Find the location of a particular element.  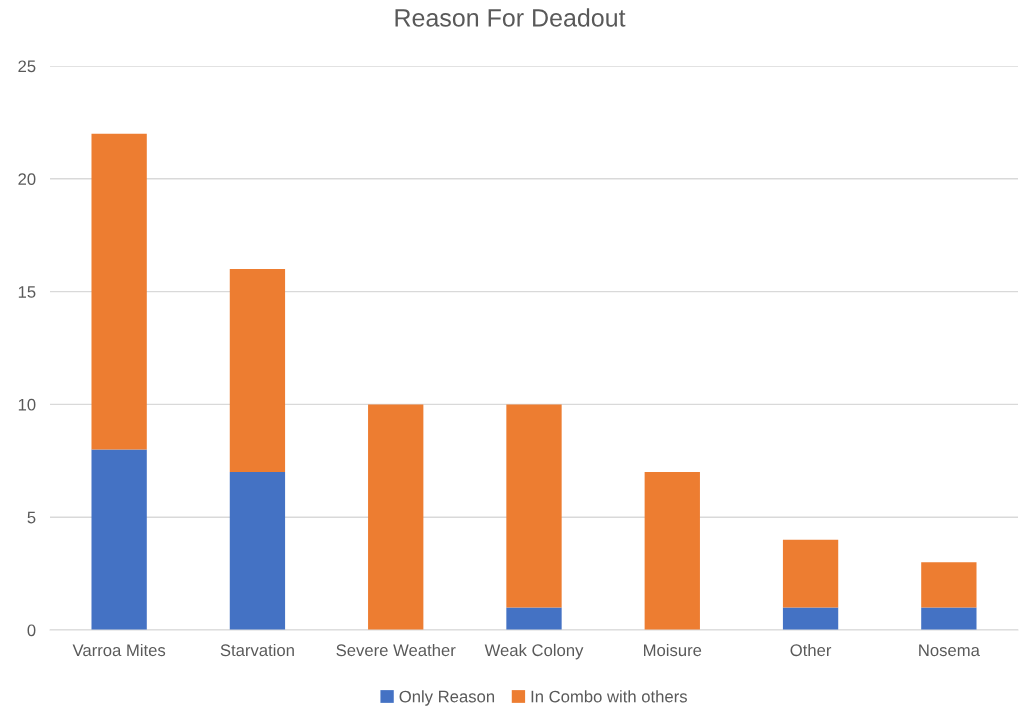

x-tick-label: Varroa Mites is located at coordinates (119, 650).